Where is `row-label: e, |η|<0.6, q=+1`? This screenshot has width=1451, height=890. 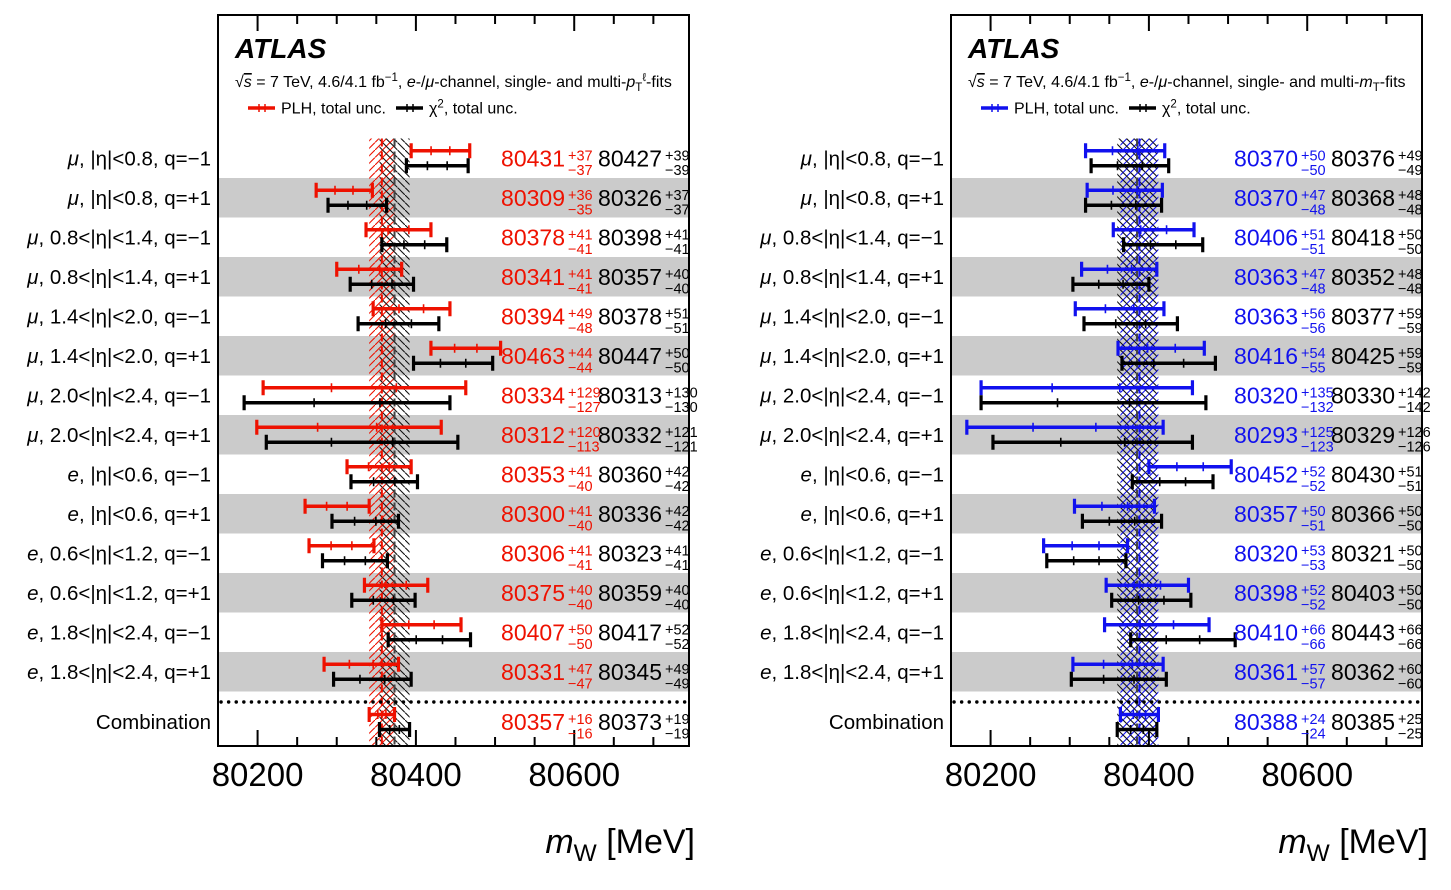
row-label: e, |η|<0.6, q=+1 is located at coordinates (139, 514).